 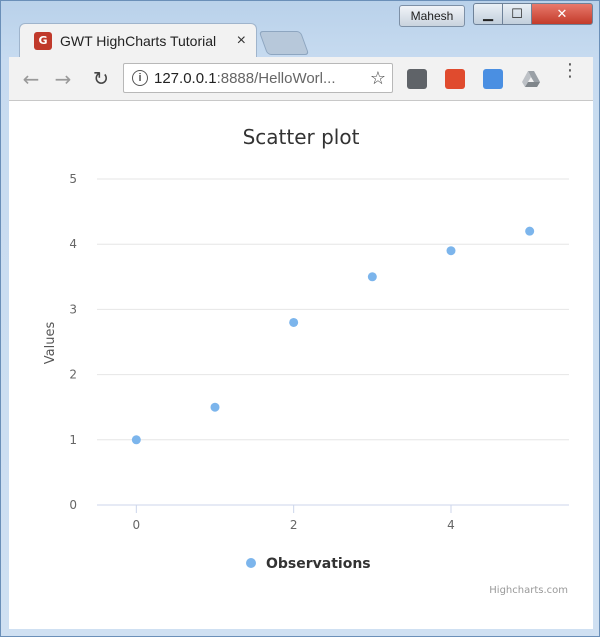 I want to click on maximize-button: ☐, so click(x=517, y=14).